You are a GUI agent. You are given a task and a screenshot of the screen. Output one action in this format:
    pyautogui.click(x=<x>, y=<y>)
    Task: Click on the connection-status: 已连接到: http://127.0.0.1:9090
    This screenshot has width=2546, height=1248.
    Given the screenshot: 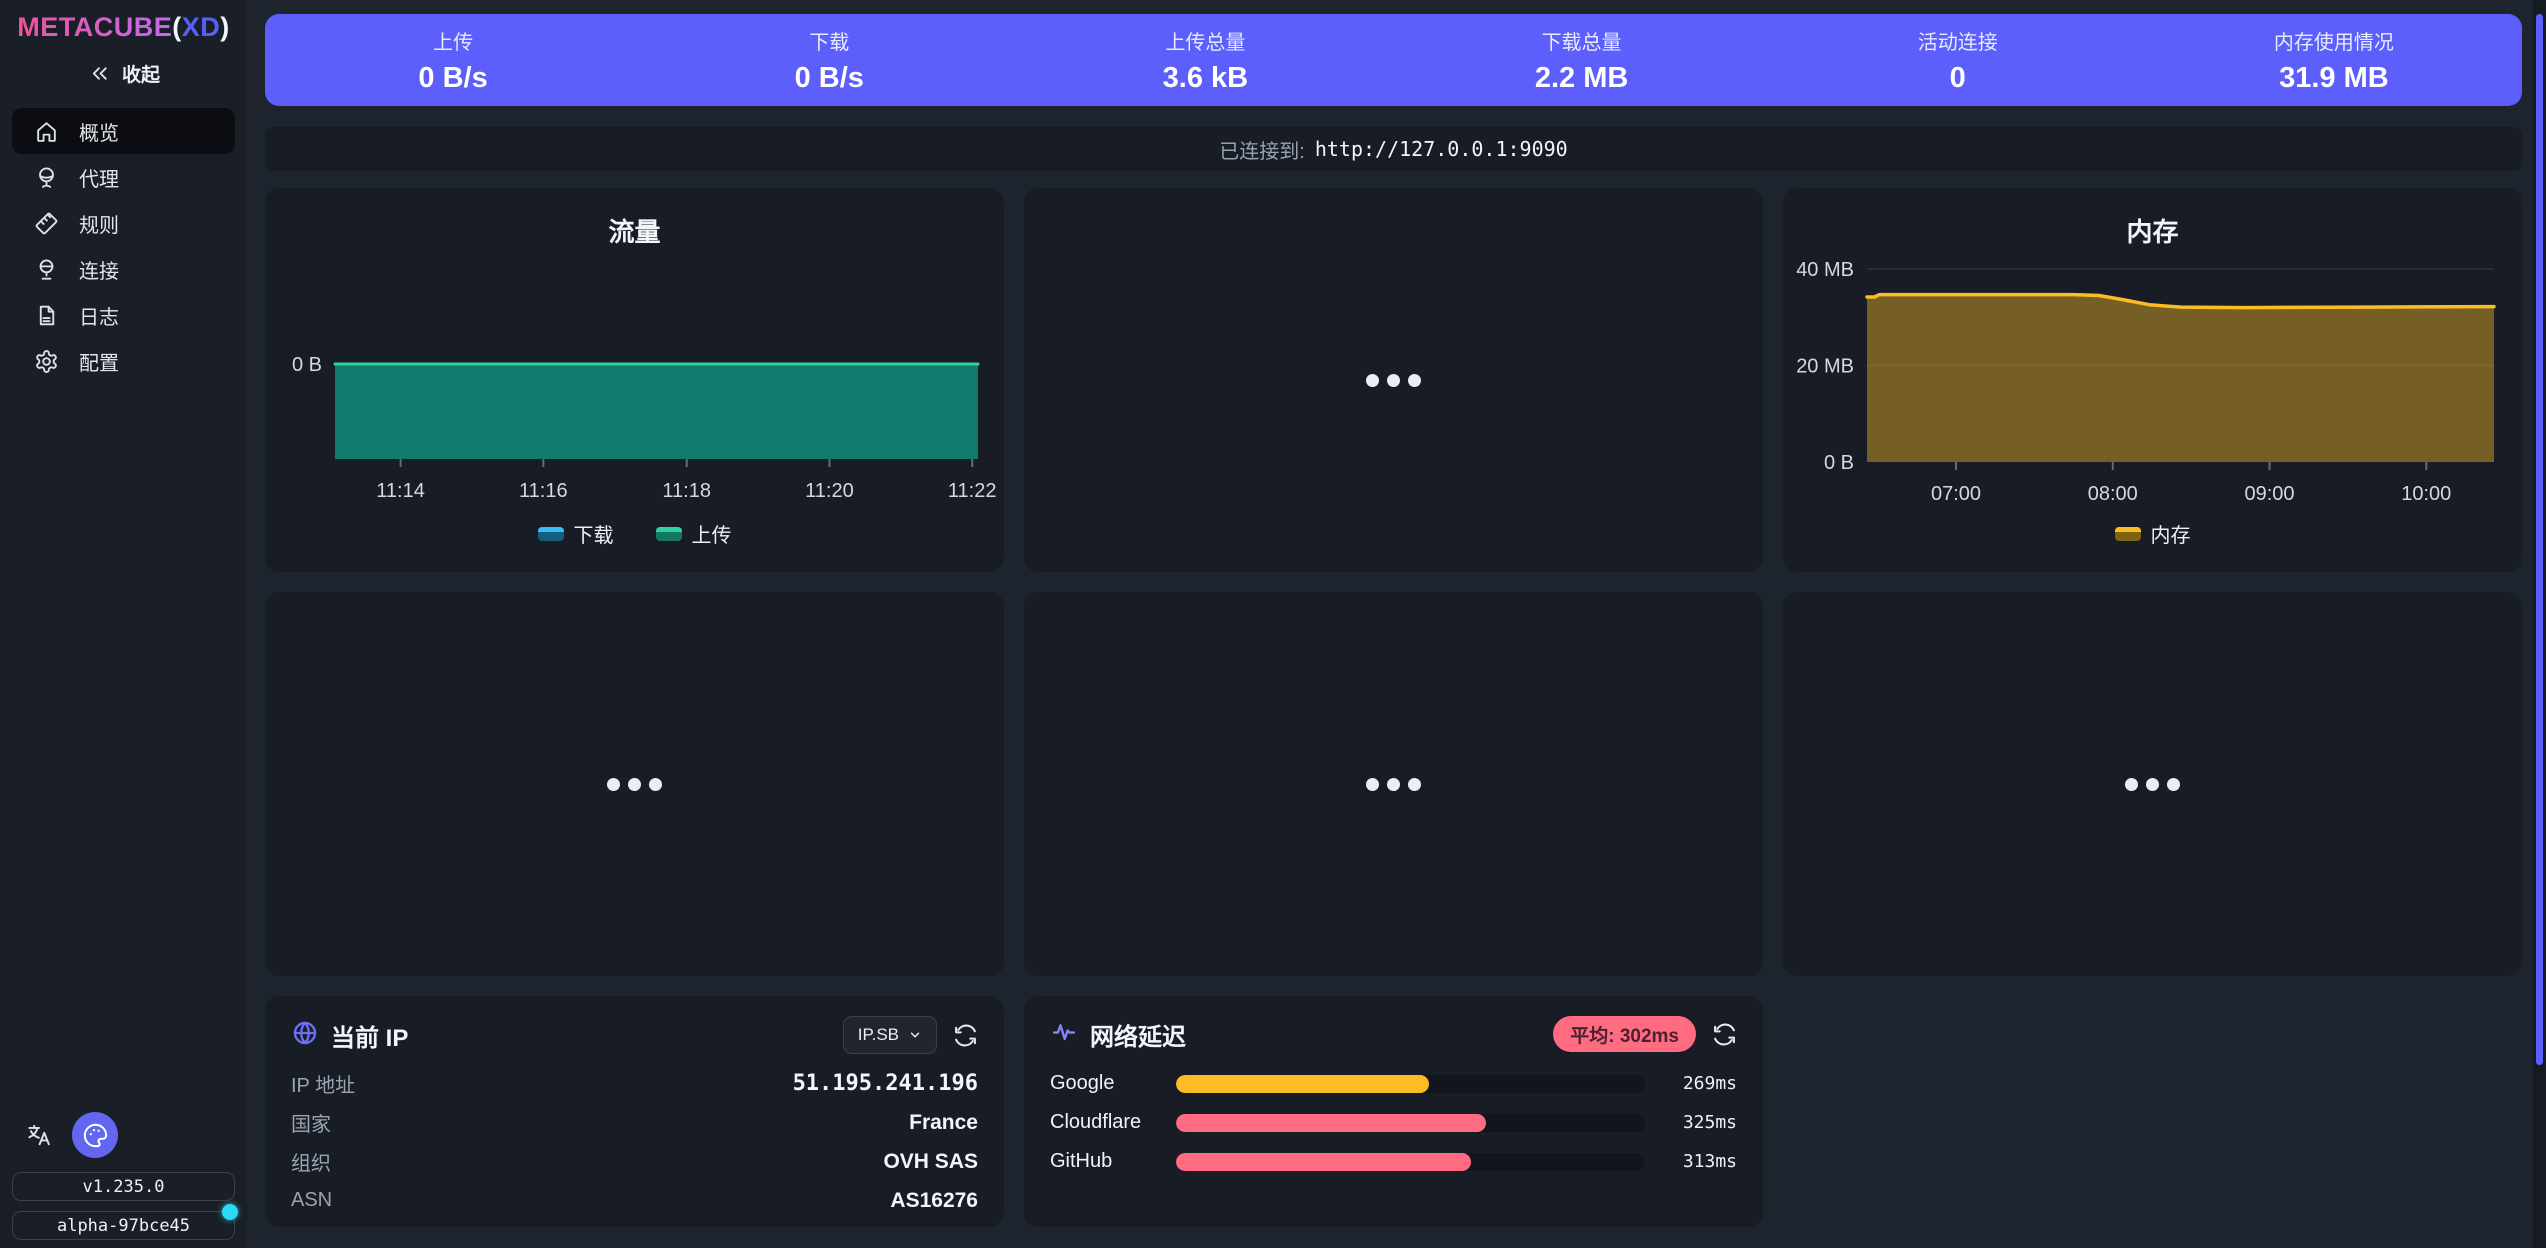 What is the action you would take?
    pyautogui.click(x=1393, y=149)
    